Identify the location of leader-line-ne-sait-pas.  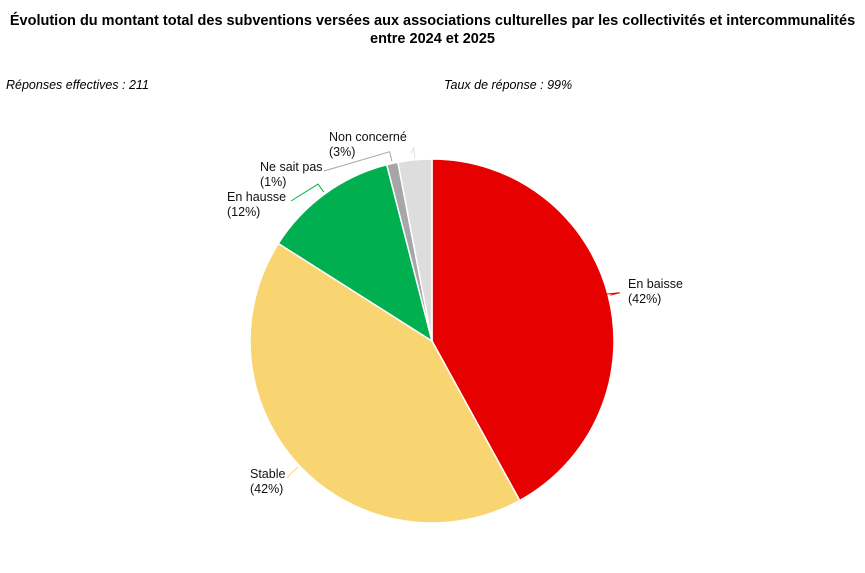
(358, 161).